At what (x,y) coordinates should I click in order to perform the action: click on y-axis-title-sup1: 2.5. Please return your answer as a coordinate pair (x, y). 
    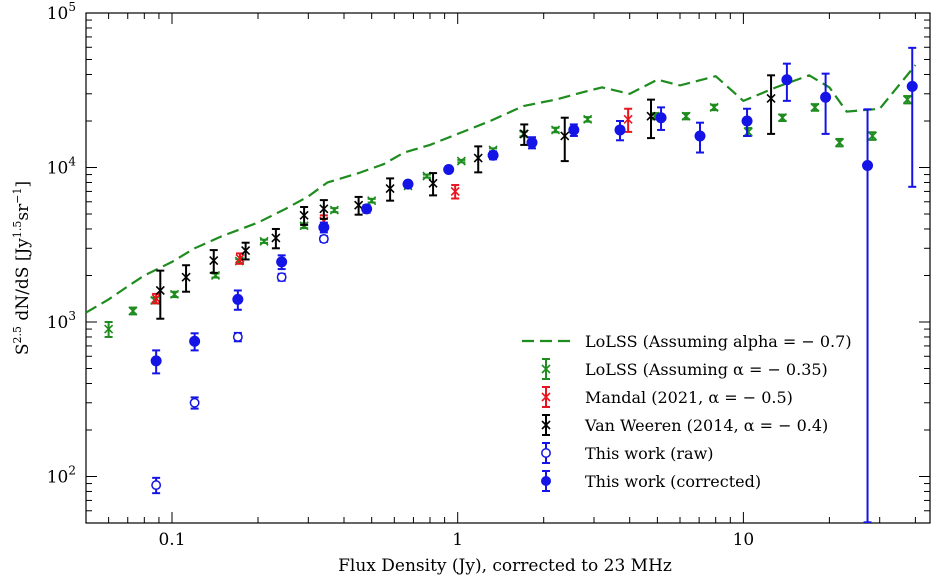
    Looking at the image, I should click on (17, 335).